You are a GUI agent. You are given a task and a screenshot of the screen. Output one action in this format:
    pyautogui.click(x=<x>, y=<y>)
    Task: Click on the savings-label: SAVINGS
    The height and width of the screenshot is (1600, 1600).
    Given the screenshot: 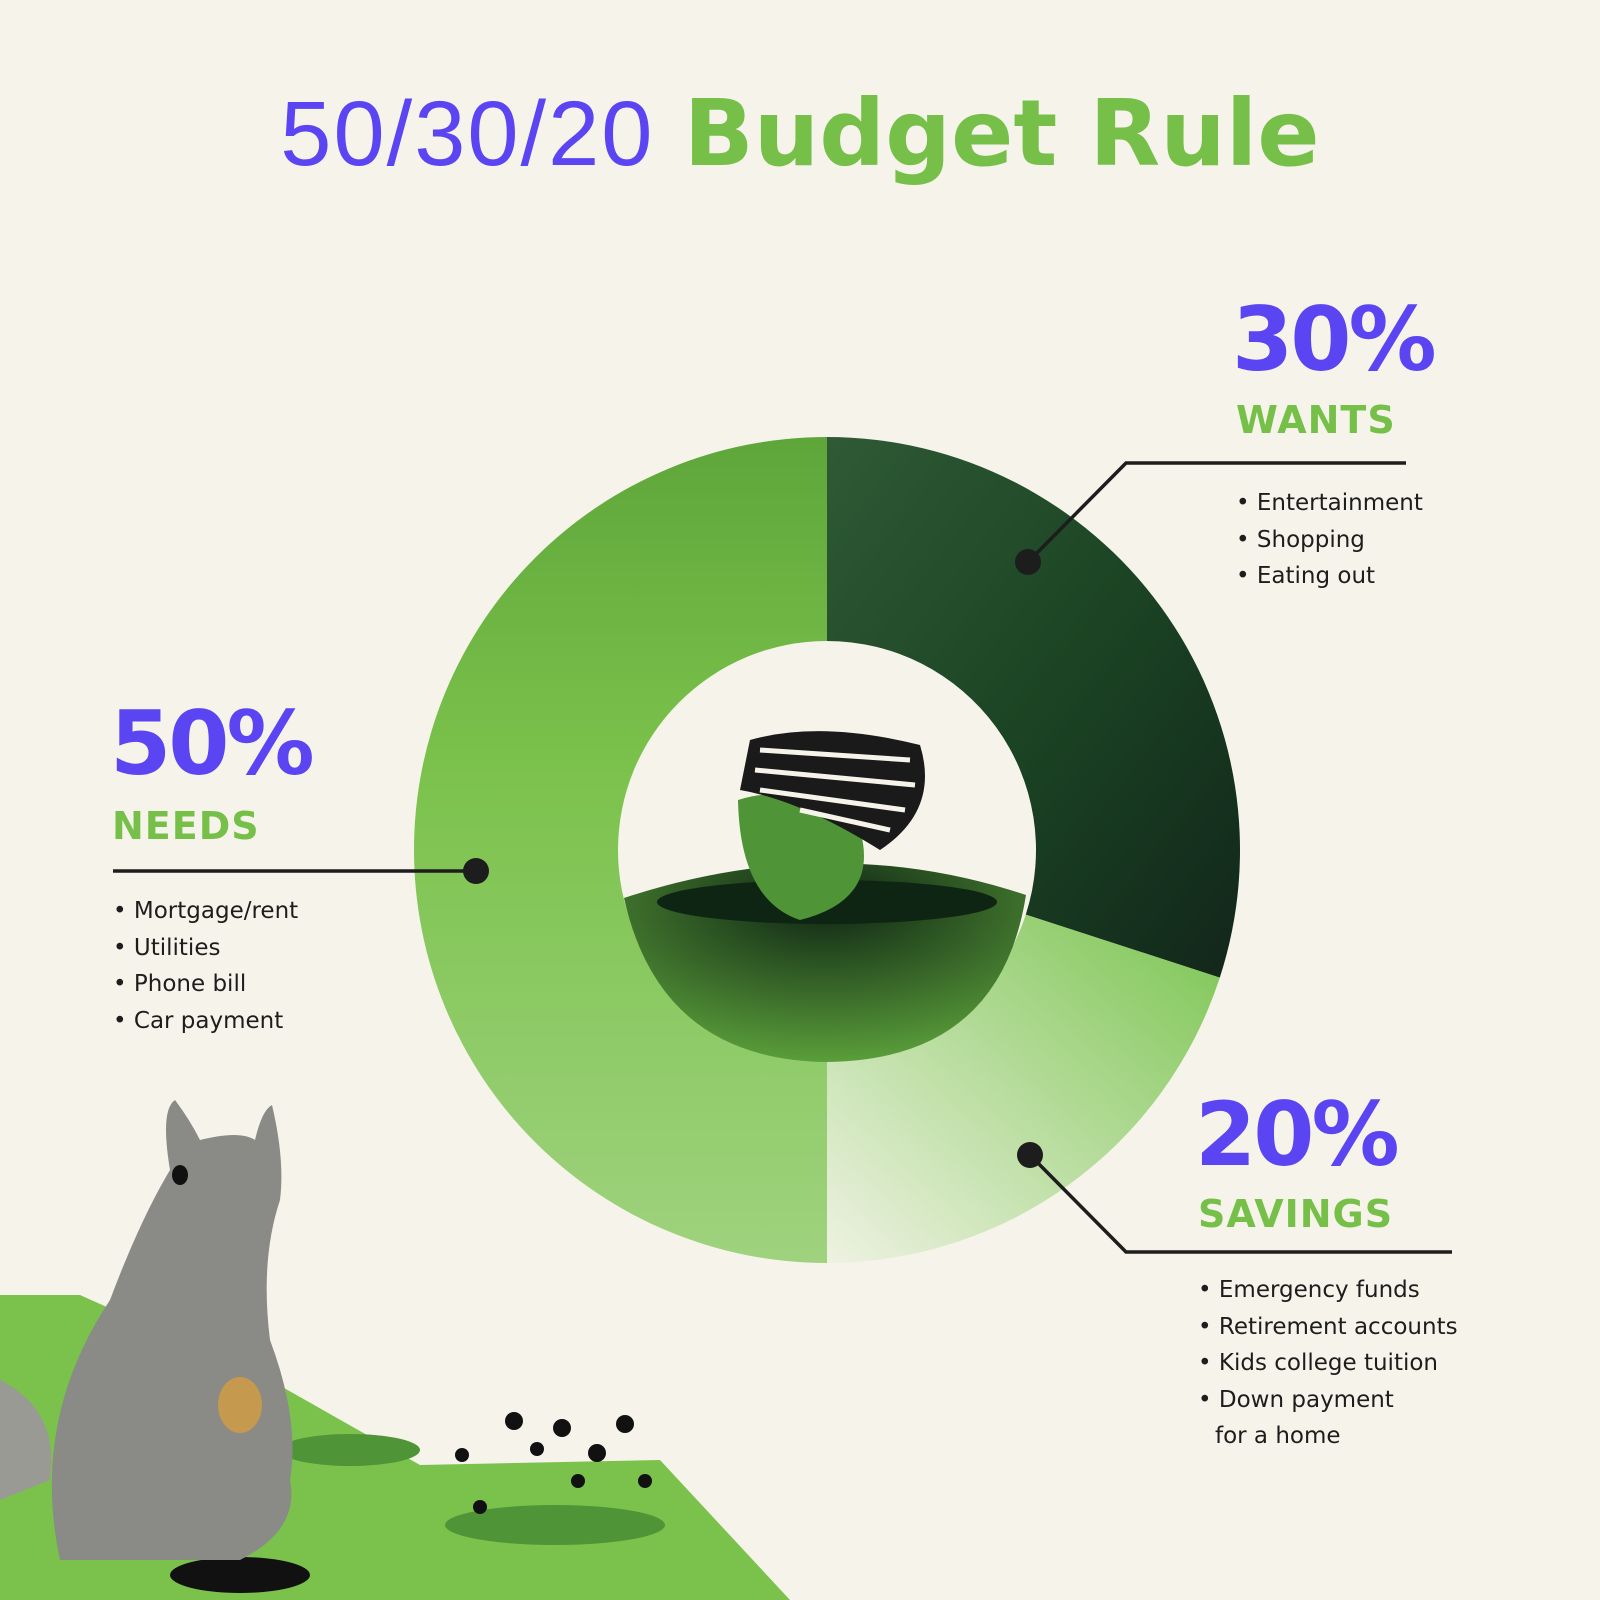 What is the action you would take?
    pyautogui.click(x=1296, y=1214)
    